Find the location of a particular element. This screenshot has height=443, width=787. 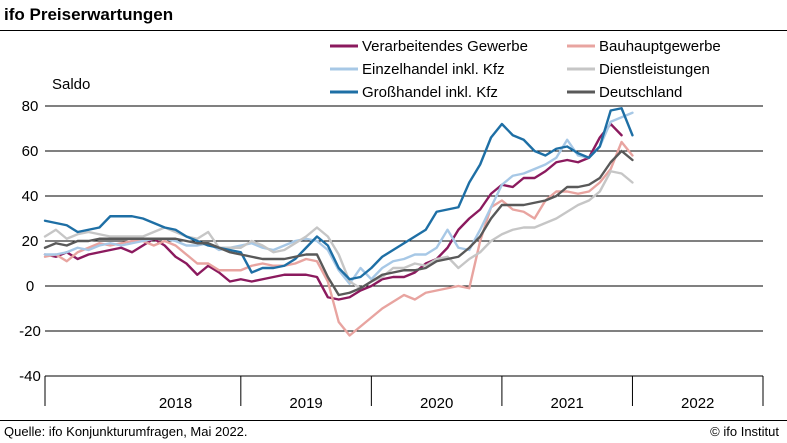

x-axis: 2018 2019 2020 2021 2022 is located at coordinates (404, 394).